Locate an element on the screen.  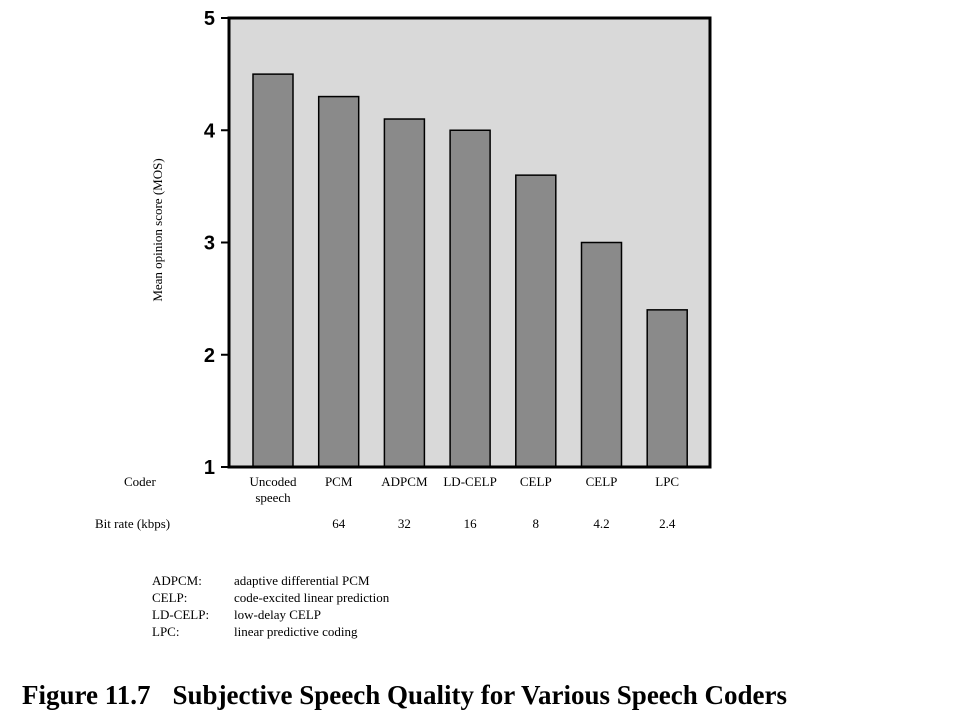
glossary-row: ADPCM: adaptive differential PCM is located at coordinates (261, 580).